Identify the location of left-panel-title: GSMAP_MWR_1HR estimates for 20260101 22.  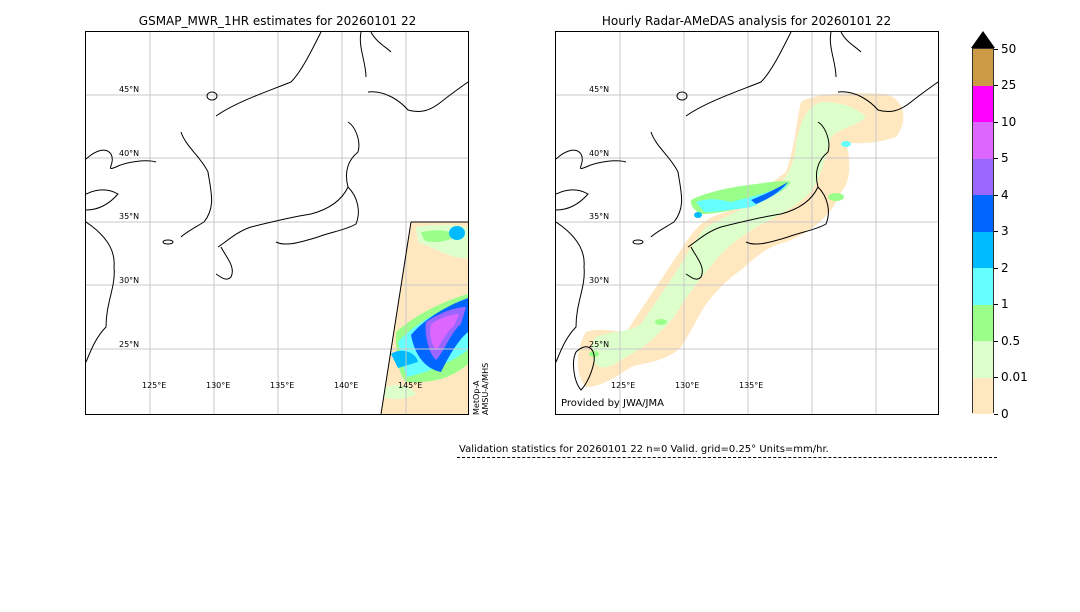
(277, 21).